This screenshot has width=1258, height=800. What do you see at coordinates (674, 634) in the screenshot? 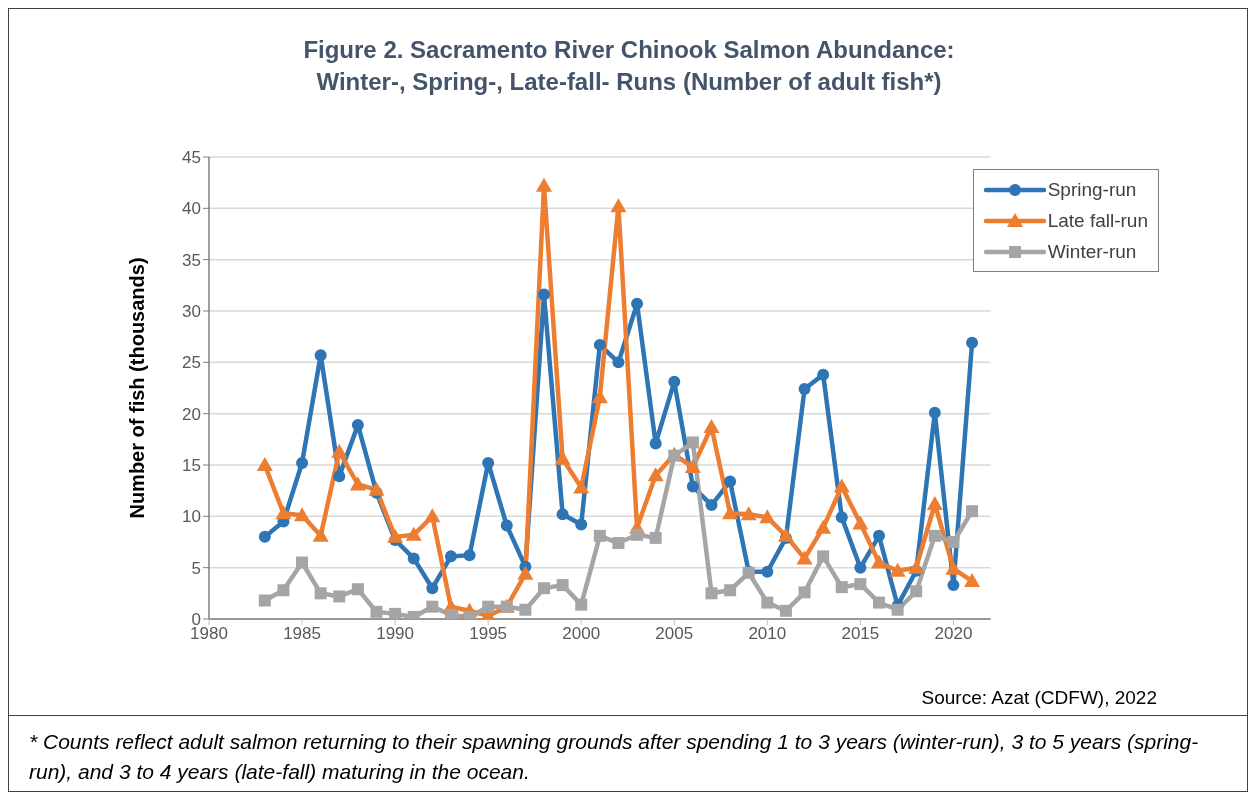
I see `x-tick-label: 2005` at bounding box center [674, 634].